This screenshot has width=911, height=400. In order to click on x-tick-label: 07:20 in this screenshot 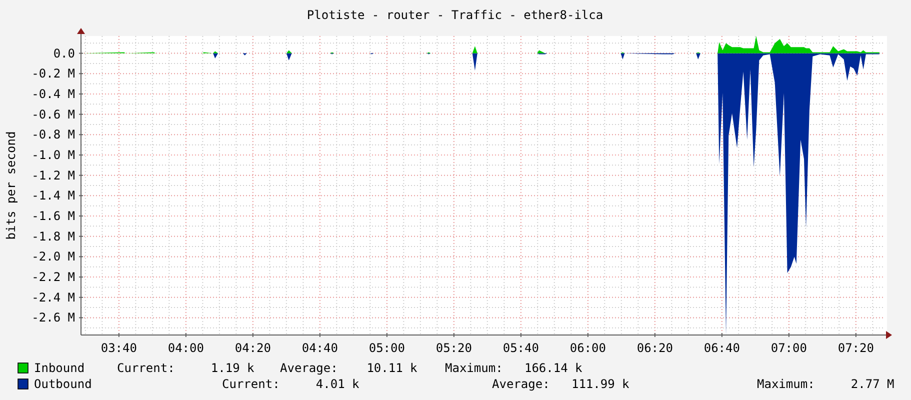, I will do `click(856, 348)`.